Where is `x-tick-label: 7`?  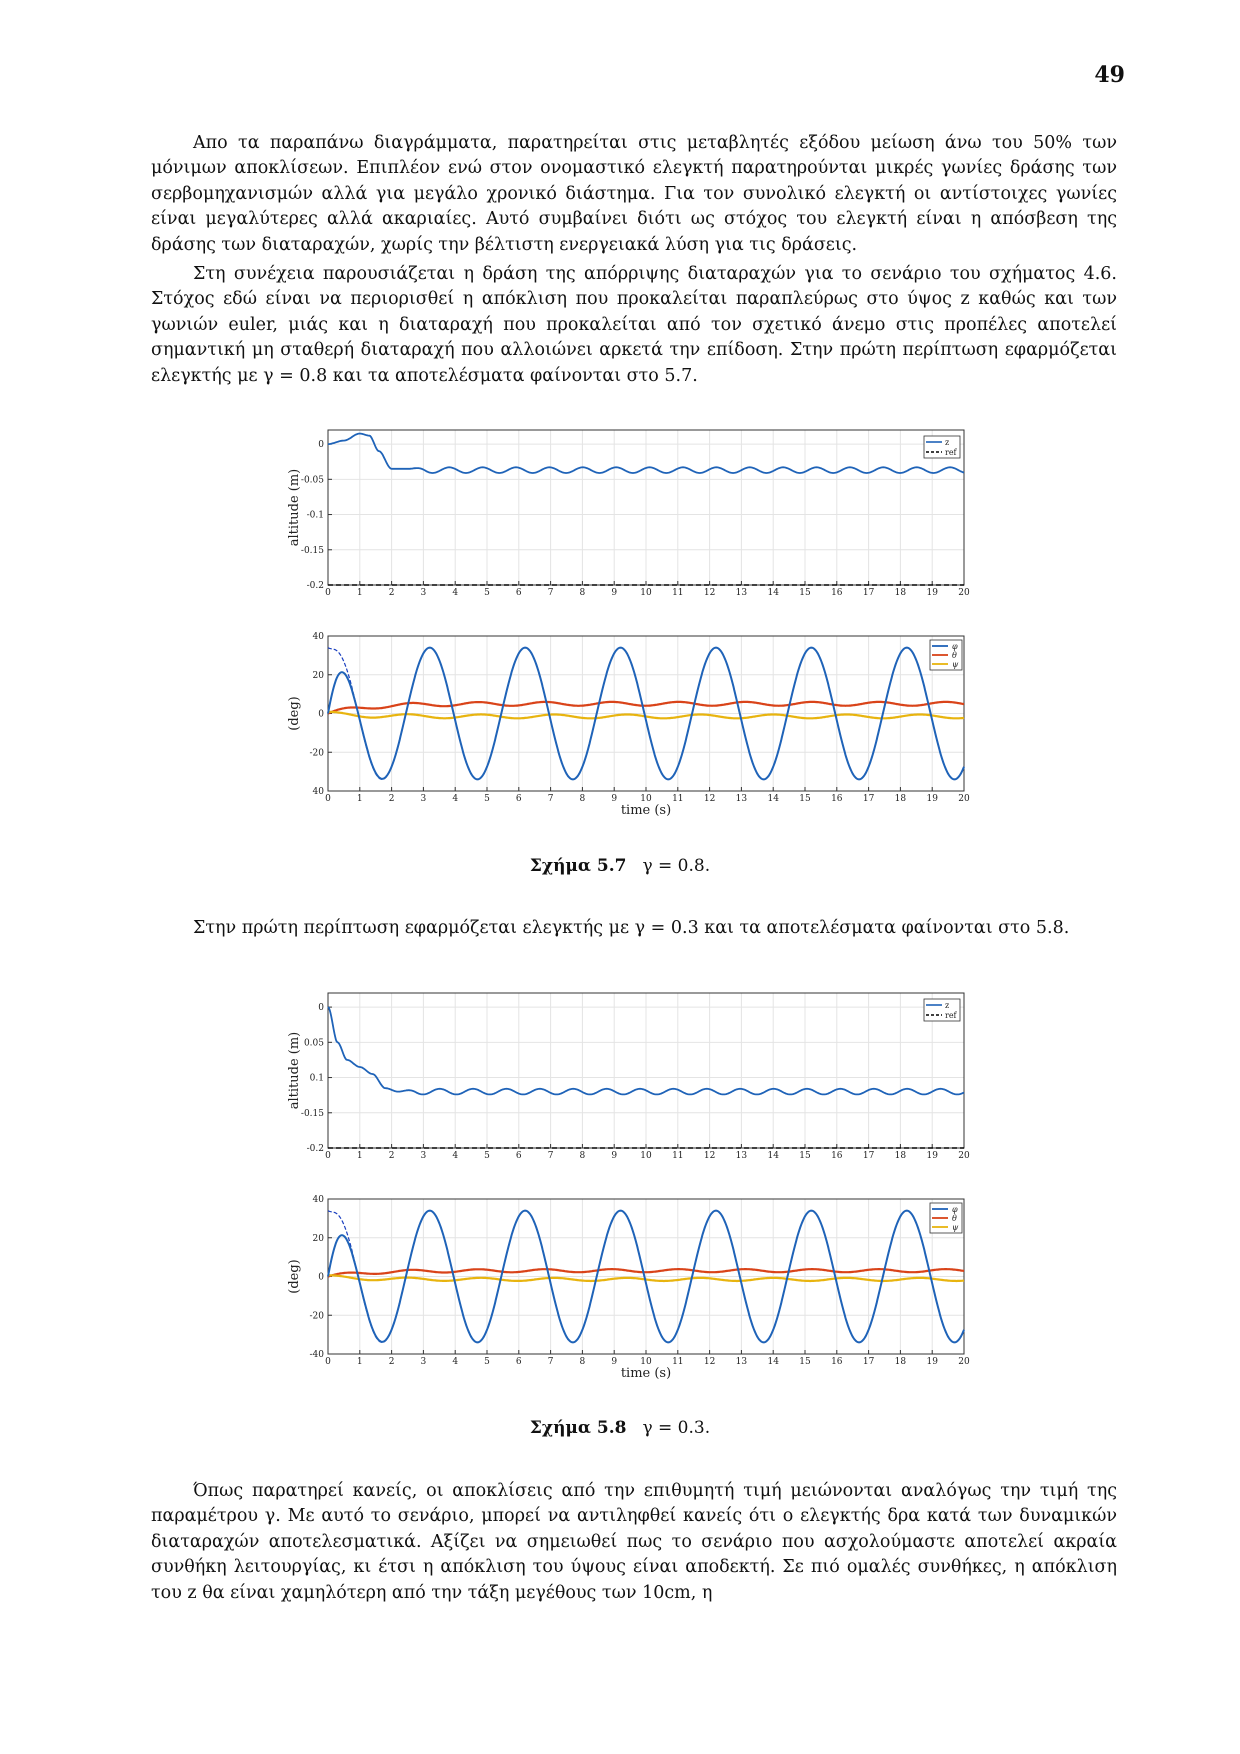
x-tick-label: 7 is located at coordinates (551, 1362).